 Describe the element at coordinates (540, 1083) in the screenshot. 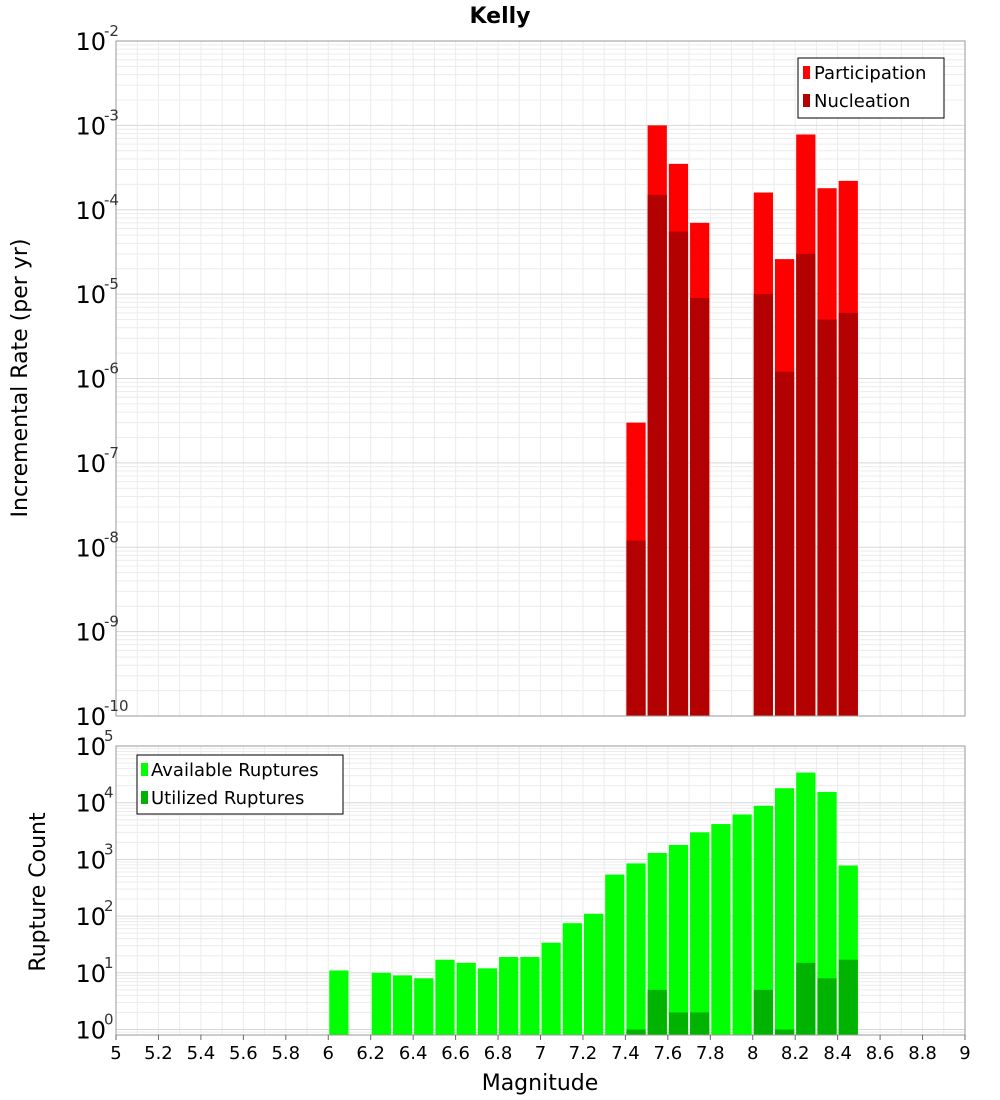

I see `x-axis-label: Magnitude` at that location.